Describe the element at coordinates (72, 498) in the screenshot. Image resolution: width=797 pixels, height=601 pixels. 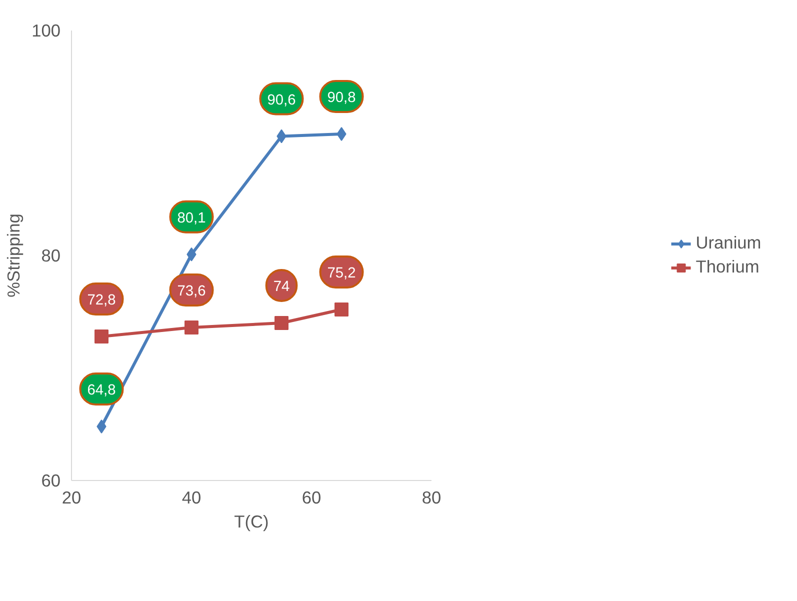
I see `x-tick-label: 20` at that location.